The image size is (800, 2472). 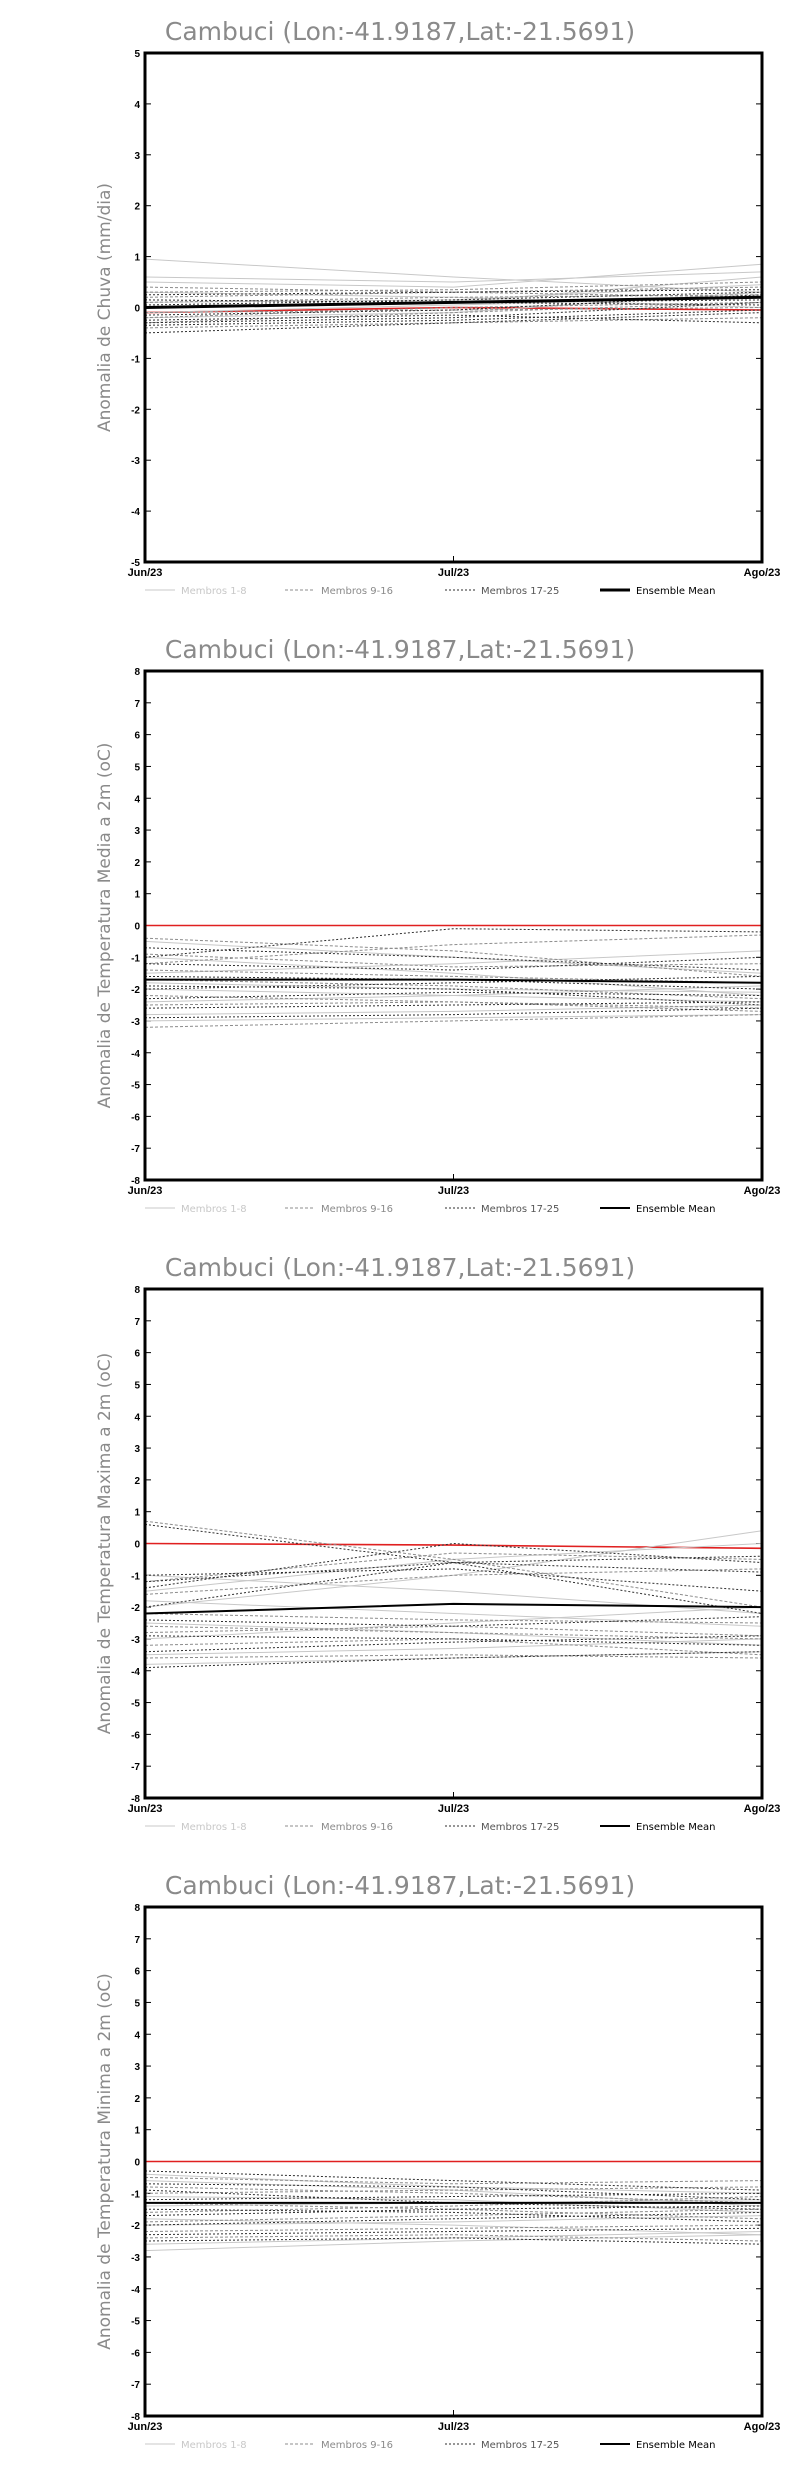 What do you see at coordinates (105, 307) in the screenshot?
I see `y-axis-label: Anomalia de Chuva (mm/dia)` at bounding box center [105, 307].